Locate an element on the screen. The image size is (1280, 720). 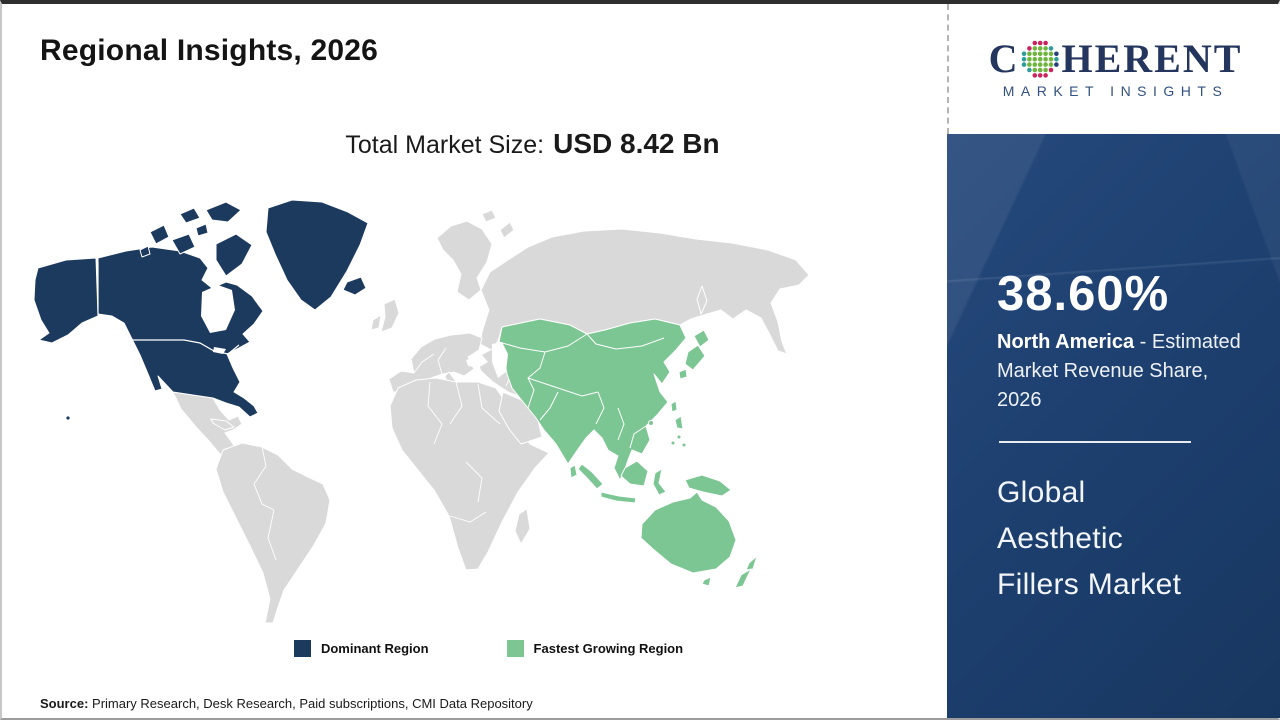
legend-item-fastest: Fastest Growing Region is located at coordinates (595, 648).